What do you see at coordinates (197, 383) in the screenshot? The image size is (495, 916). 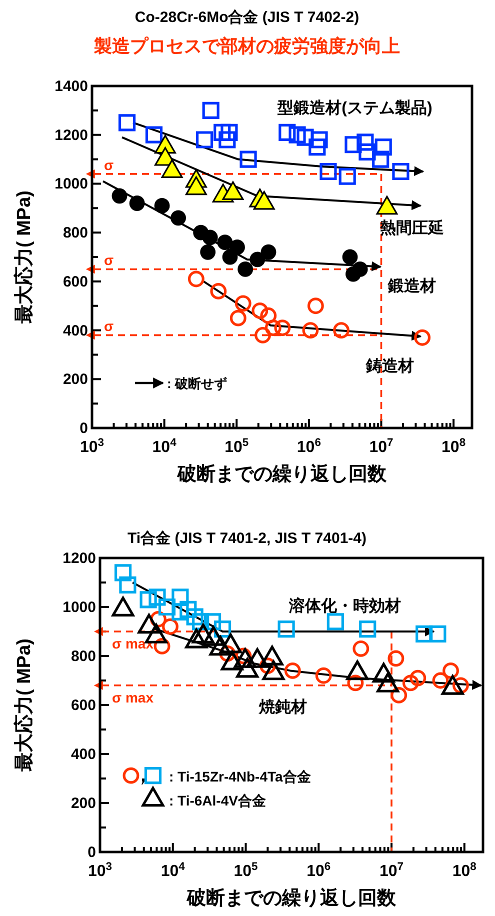 I see `annotation: : 破断せず` at bounding box center [197, 383].